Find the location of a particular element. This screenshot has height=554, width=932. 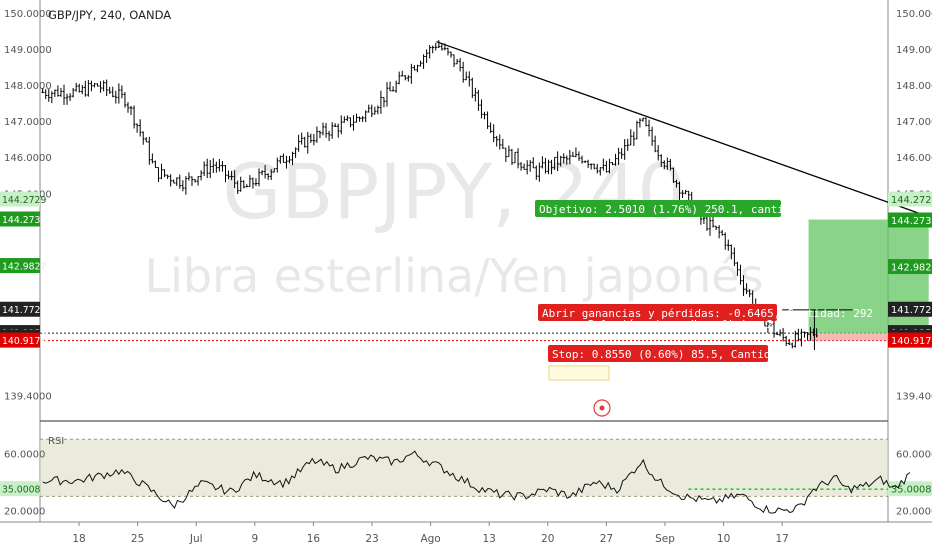

rsi-label: RSI is located at coordinates (56, 441).